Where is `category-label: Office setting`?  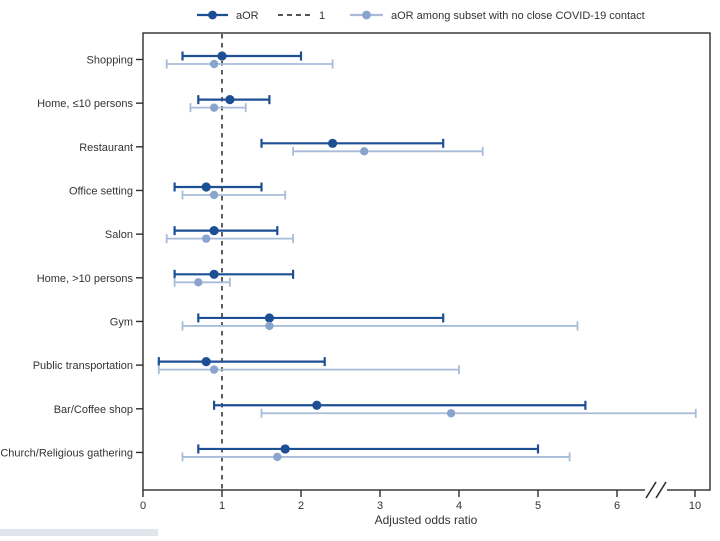
category-label: Office setting is located at coordinates (101, 191).